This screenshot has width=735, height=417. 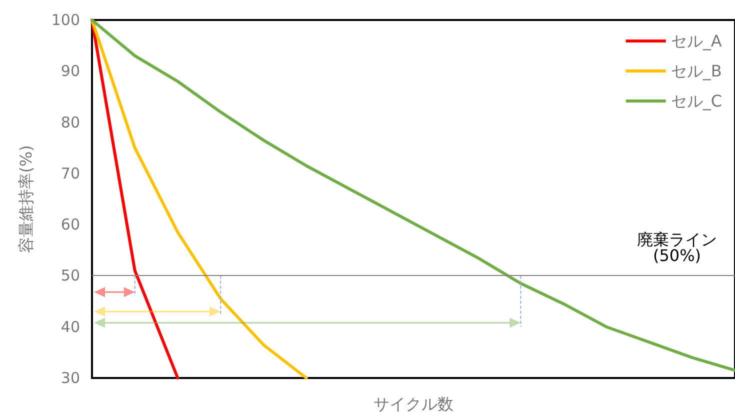 I want to click on legend-label: セル_B, so click(x=696, y=71).